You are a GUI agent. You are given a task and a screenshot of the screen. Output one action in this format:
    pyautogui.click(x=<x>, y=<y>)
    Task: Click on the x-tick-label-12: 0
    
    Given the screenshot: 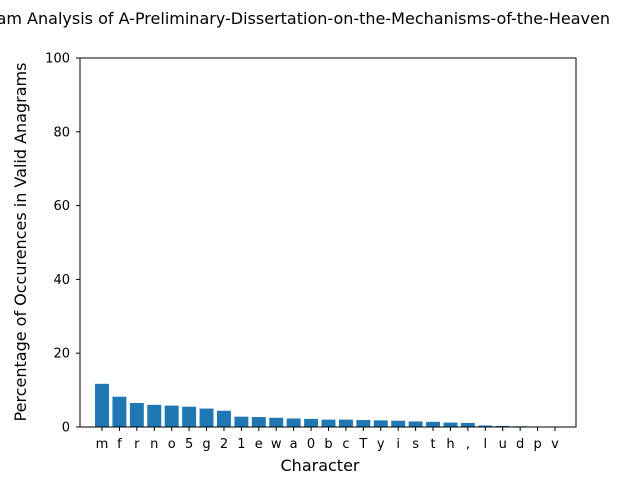 What is the action you would take?
    pyautogui.click(x=311, y=444)
    